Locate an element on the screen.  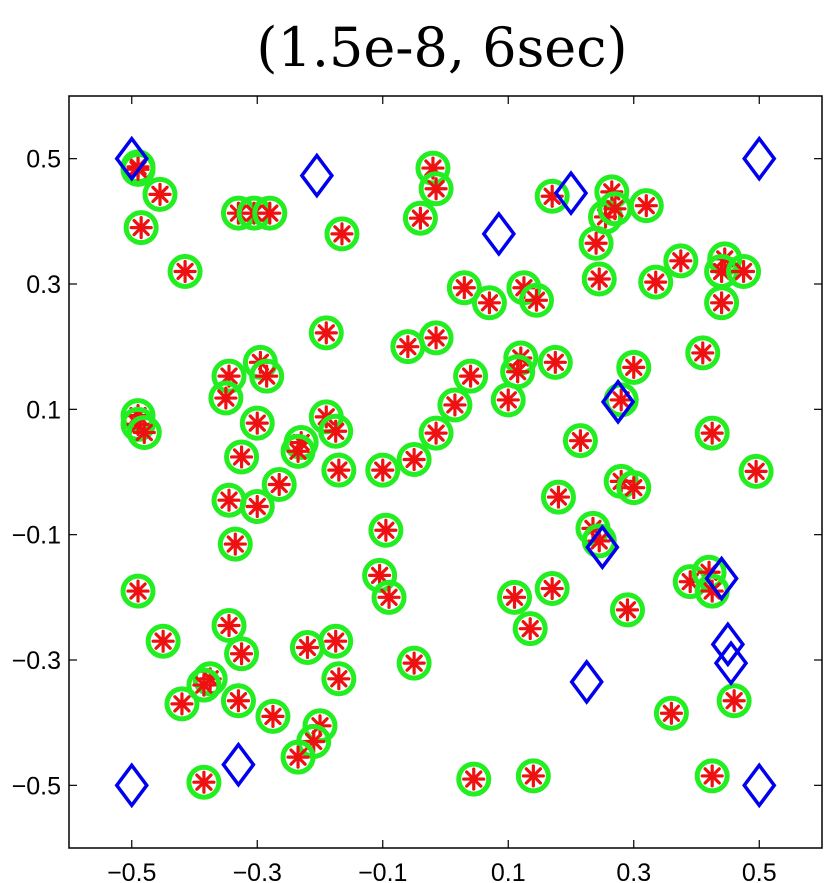
x-tick-label: 0.5 is located at coordinates (759, 871).